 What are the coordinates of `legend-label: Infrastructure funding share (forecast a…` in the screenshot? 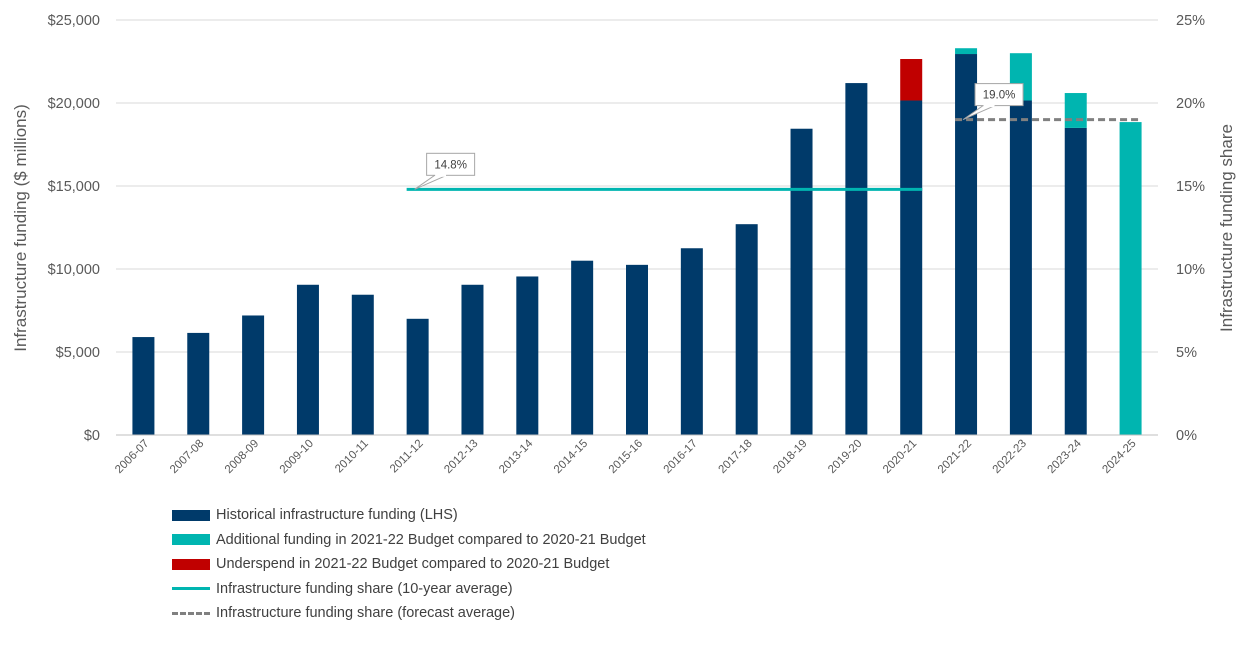 It's located at (366, 613).